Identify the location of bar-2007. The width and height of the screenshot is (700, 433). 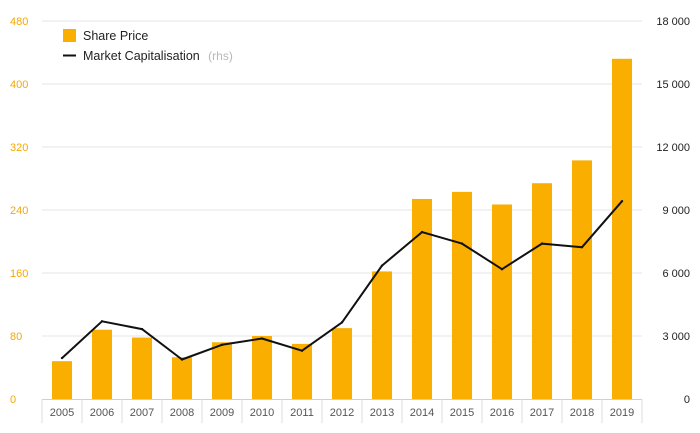
(142, 368).